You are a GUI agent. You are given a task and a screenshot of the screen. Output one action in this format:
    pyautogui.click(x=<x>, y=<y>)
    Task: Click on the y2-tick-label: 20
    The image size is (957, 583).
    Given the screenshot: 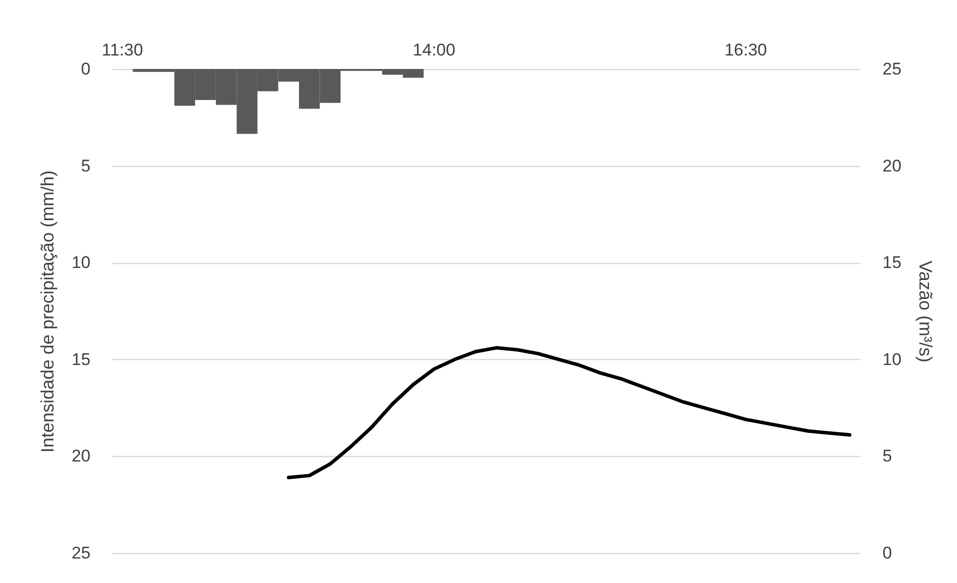 What is the action you would take?
    pyautogui.click(x=892, y=166)
    